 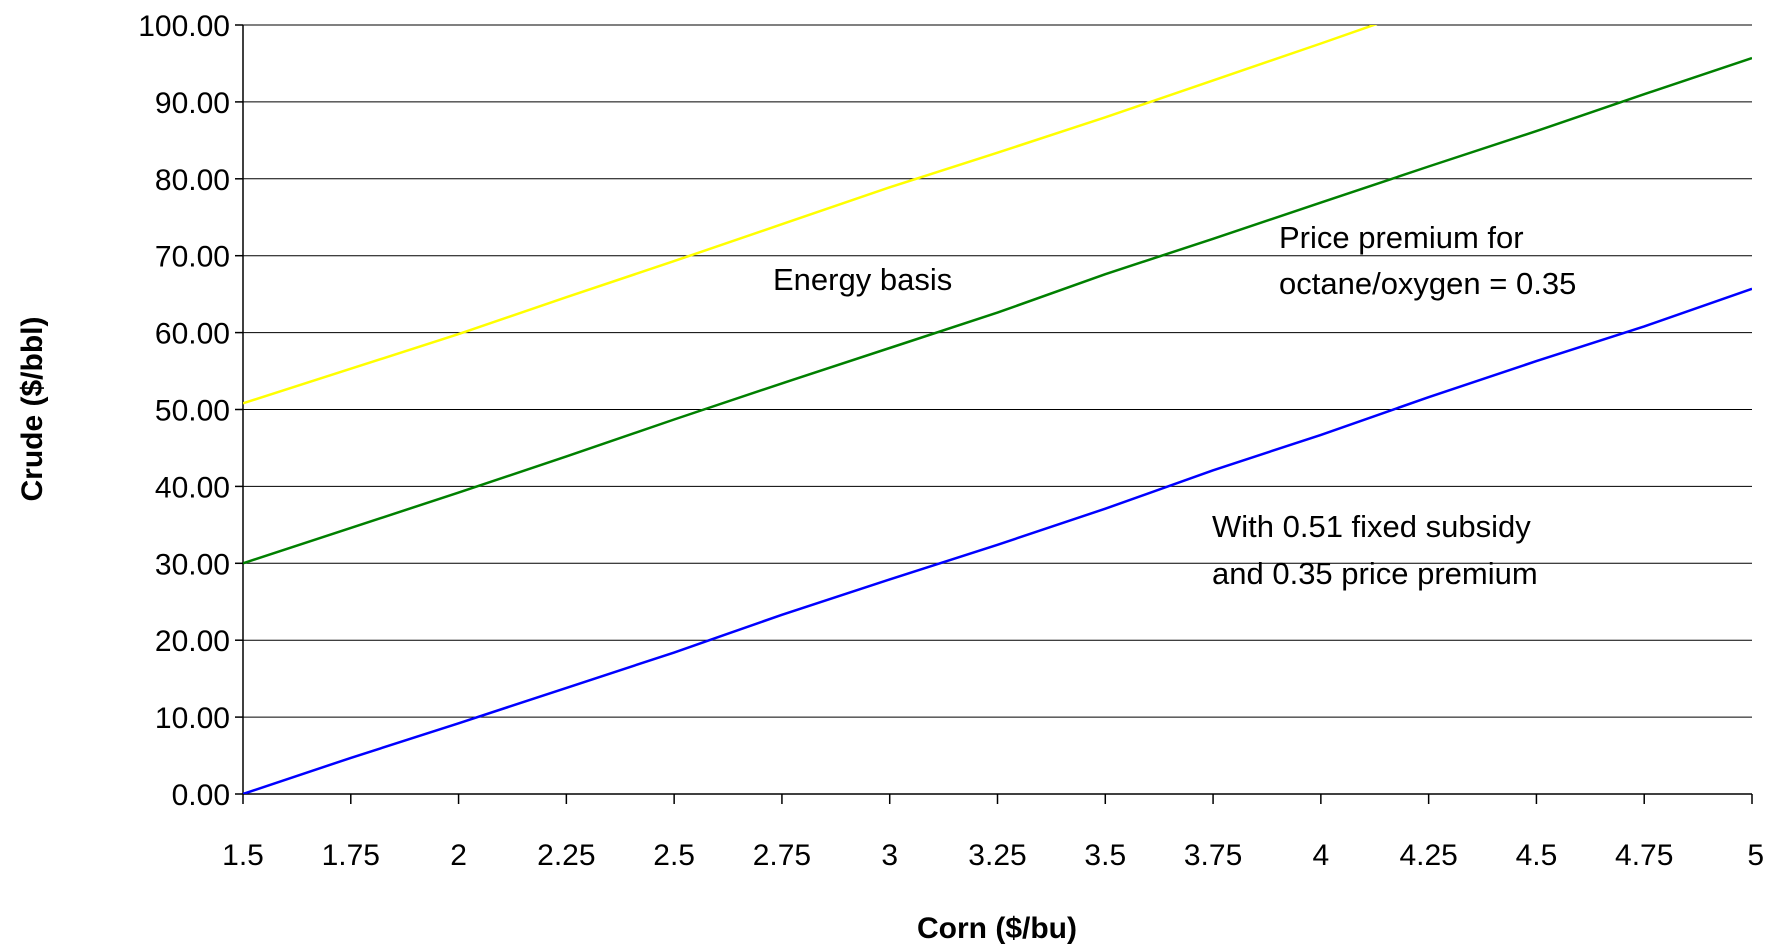 What do you see at coordinates (192, 334) in the screenshot?
I see `y-tick-label: 60.00` at bounding box center [192, 334].